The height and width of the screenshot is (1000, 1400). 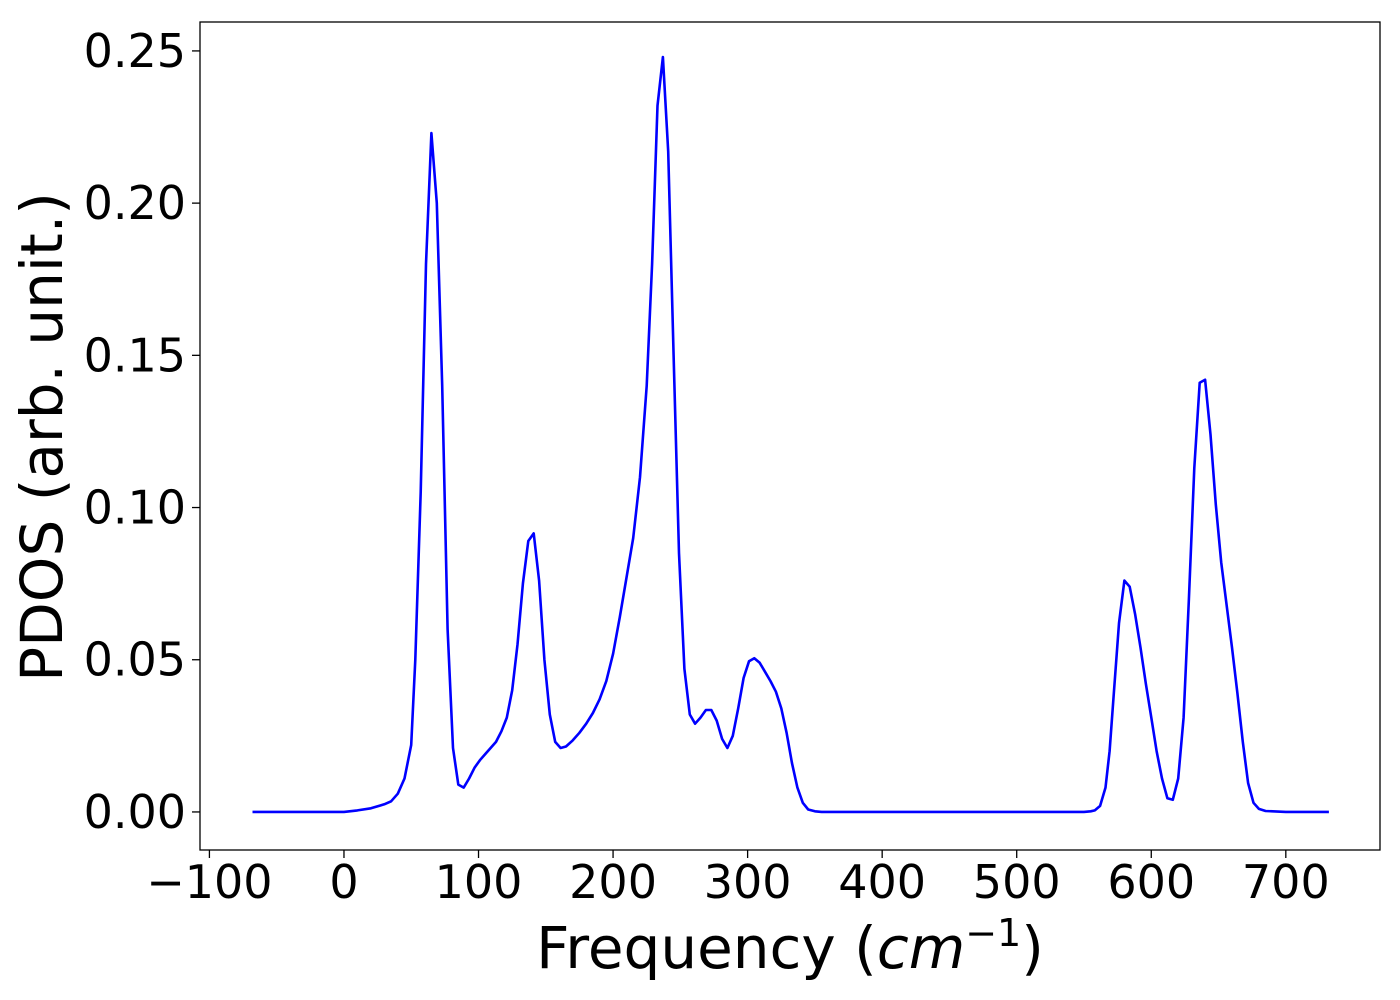 I want to click on x-tick-label: −100, so click(x=209, y=882).